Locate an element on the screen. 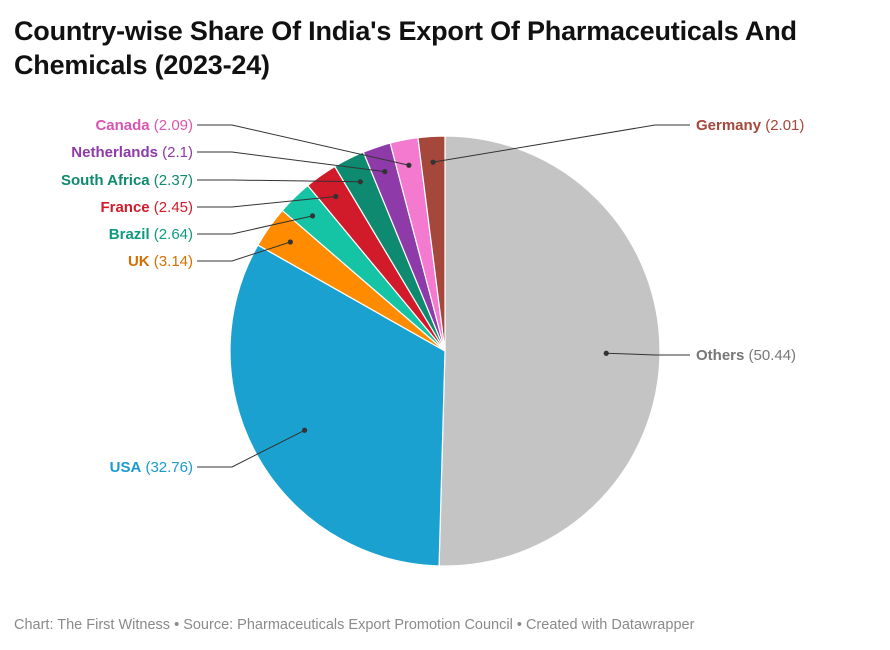 The image size is (890, 650). leader-dot-germany is located at coordinates (433, 162).